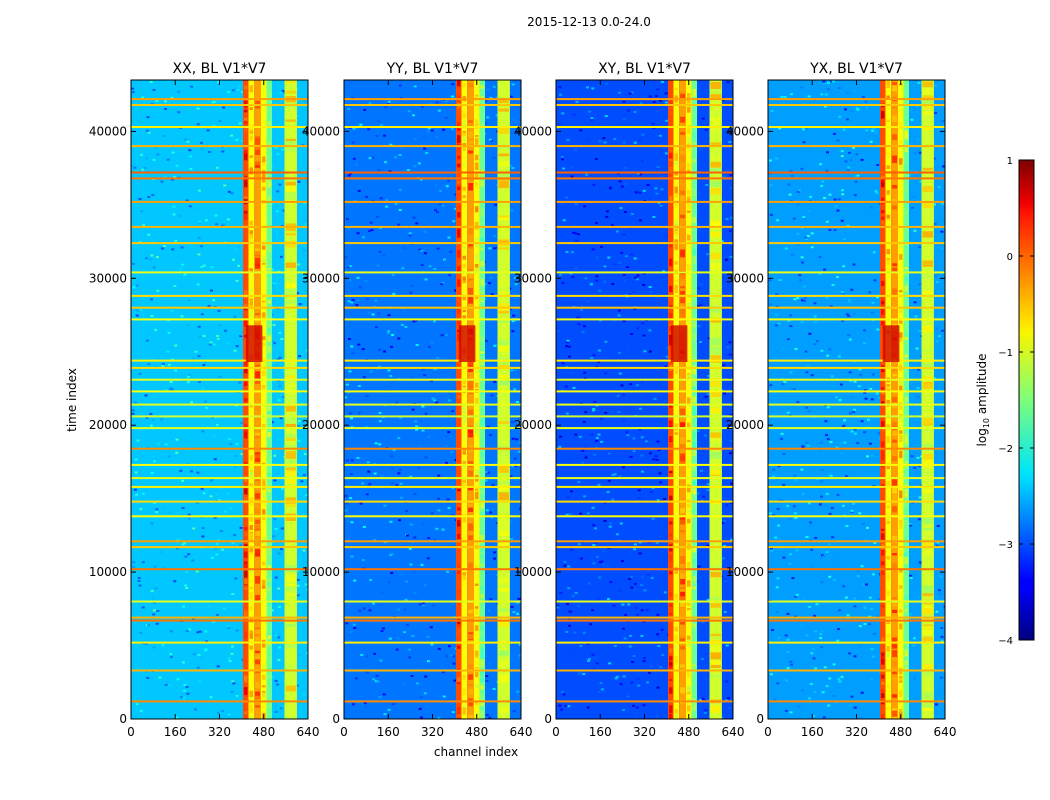 The height and width of the screenshot is (800, 1050). Describe the element at coordinates (219, 732) in the screenshot. I see `x-tick-label: 320` at that location.